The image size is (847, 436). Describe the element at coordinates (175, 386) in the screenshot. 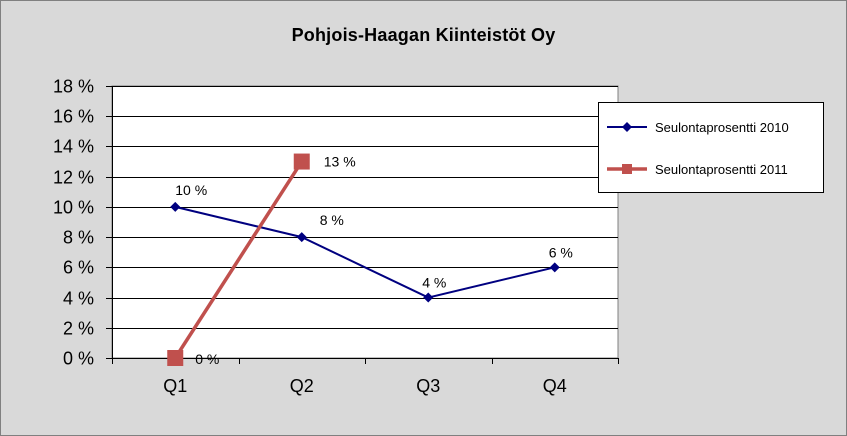

I see `x-tick-label: Q1` at that location.